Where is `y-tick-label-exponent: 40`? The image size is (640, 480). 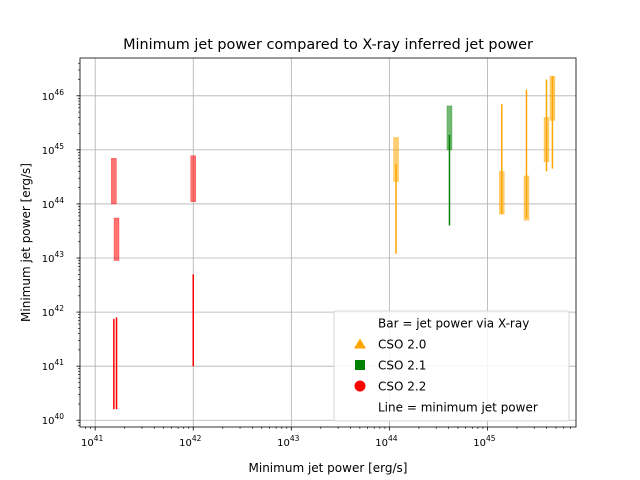
y-tick-label-exponent: 40 is located at coordinates (59, 416).